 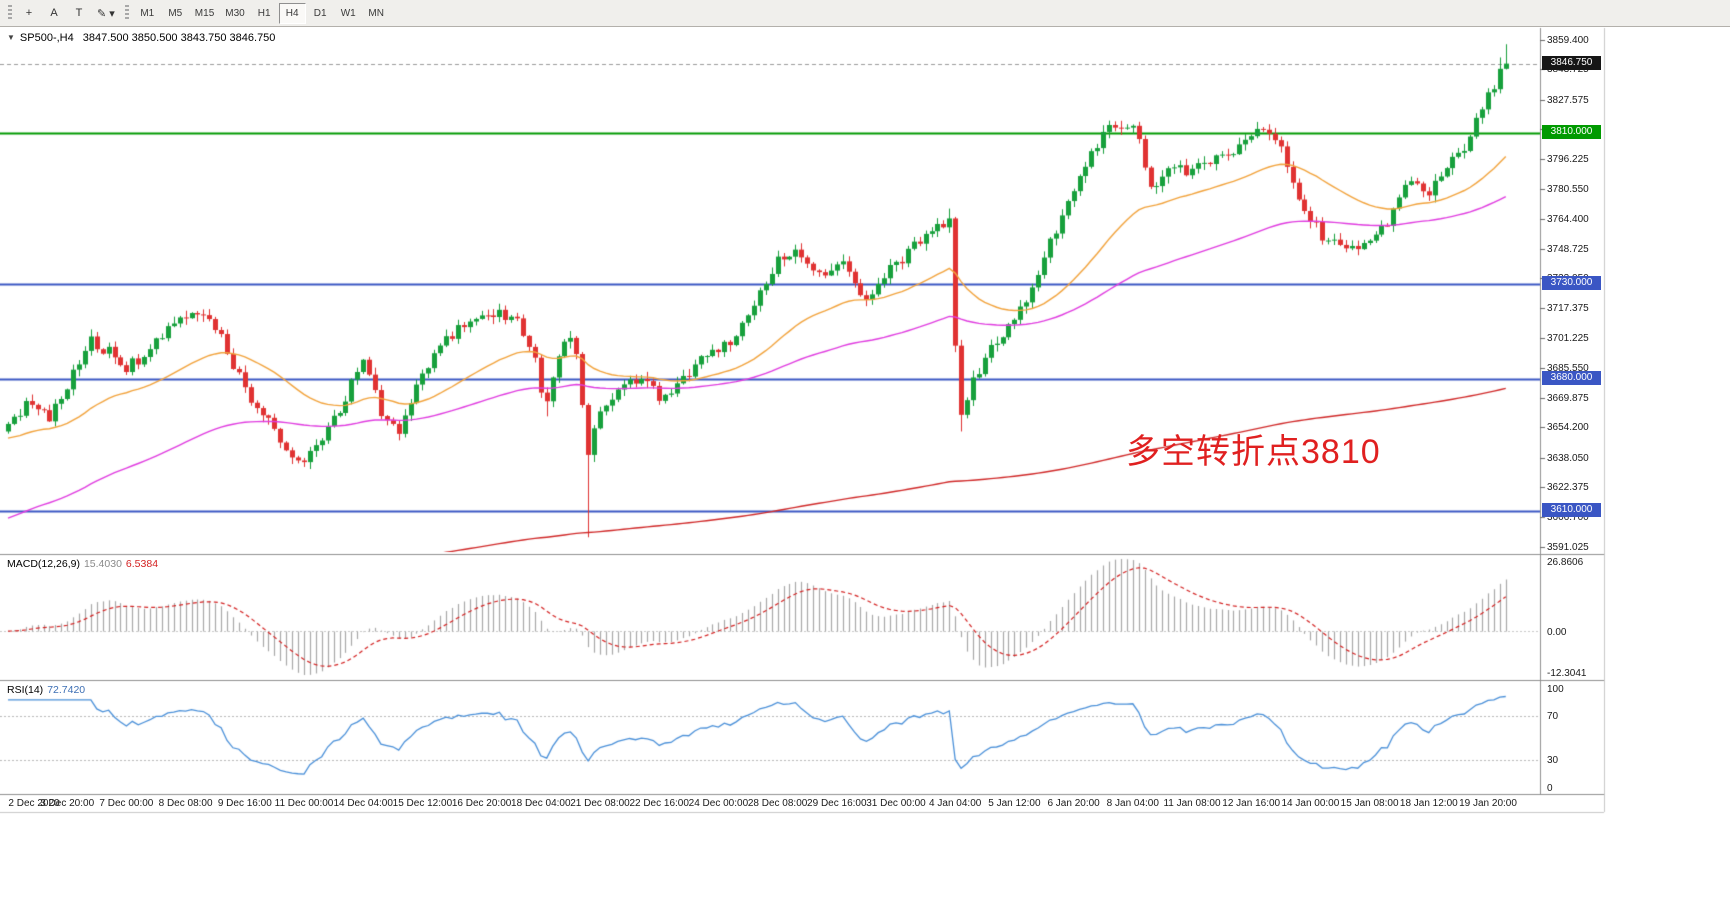 What do you see at coordinates (837, 803) in the screenshot?
I see `time-axis-label: 29 Dec 16:00` at bounding box center [837, 803].